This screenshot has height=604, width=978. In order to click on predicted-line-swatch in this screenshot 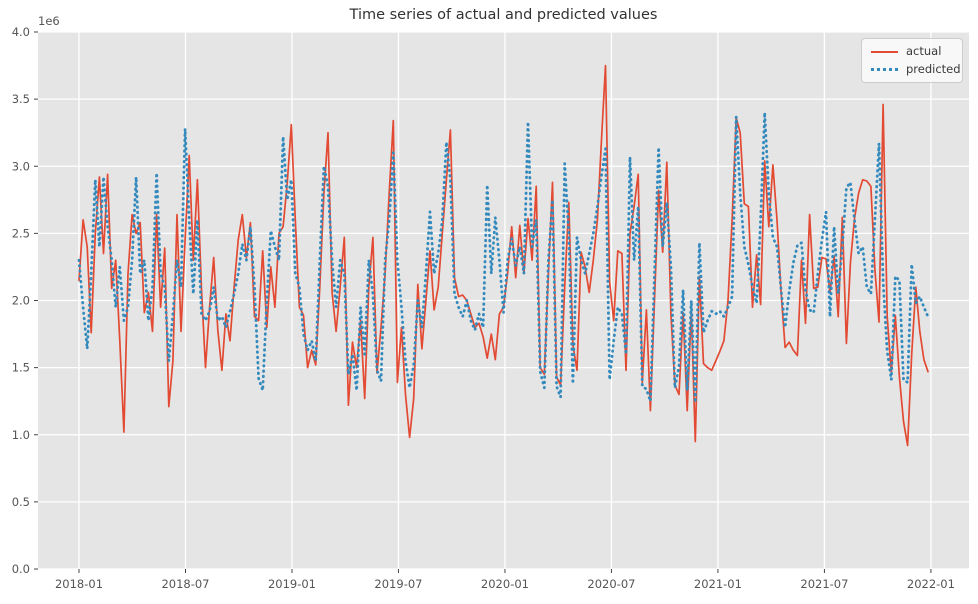, I will do `click(884, 69)`.